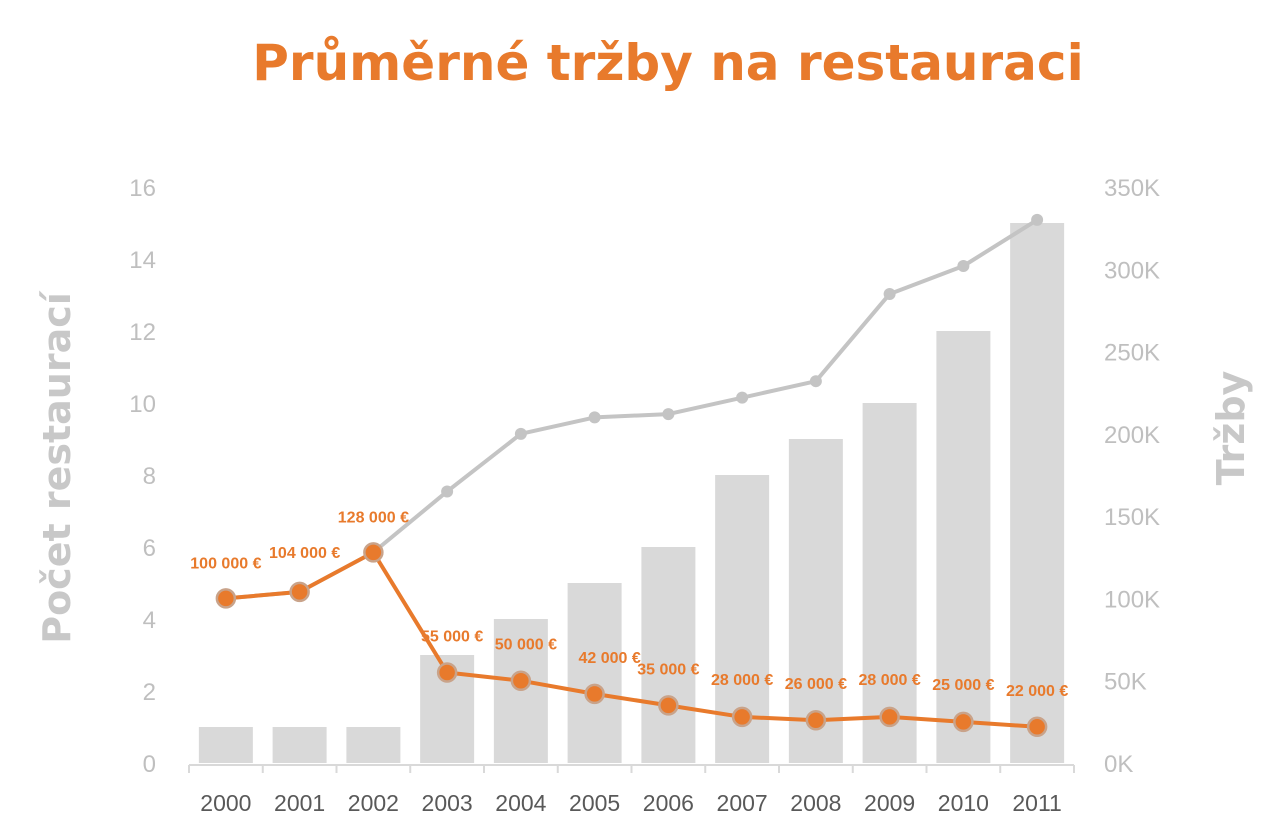  I want to click on average-revenue-point-2000, so click(226, 598).